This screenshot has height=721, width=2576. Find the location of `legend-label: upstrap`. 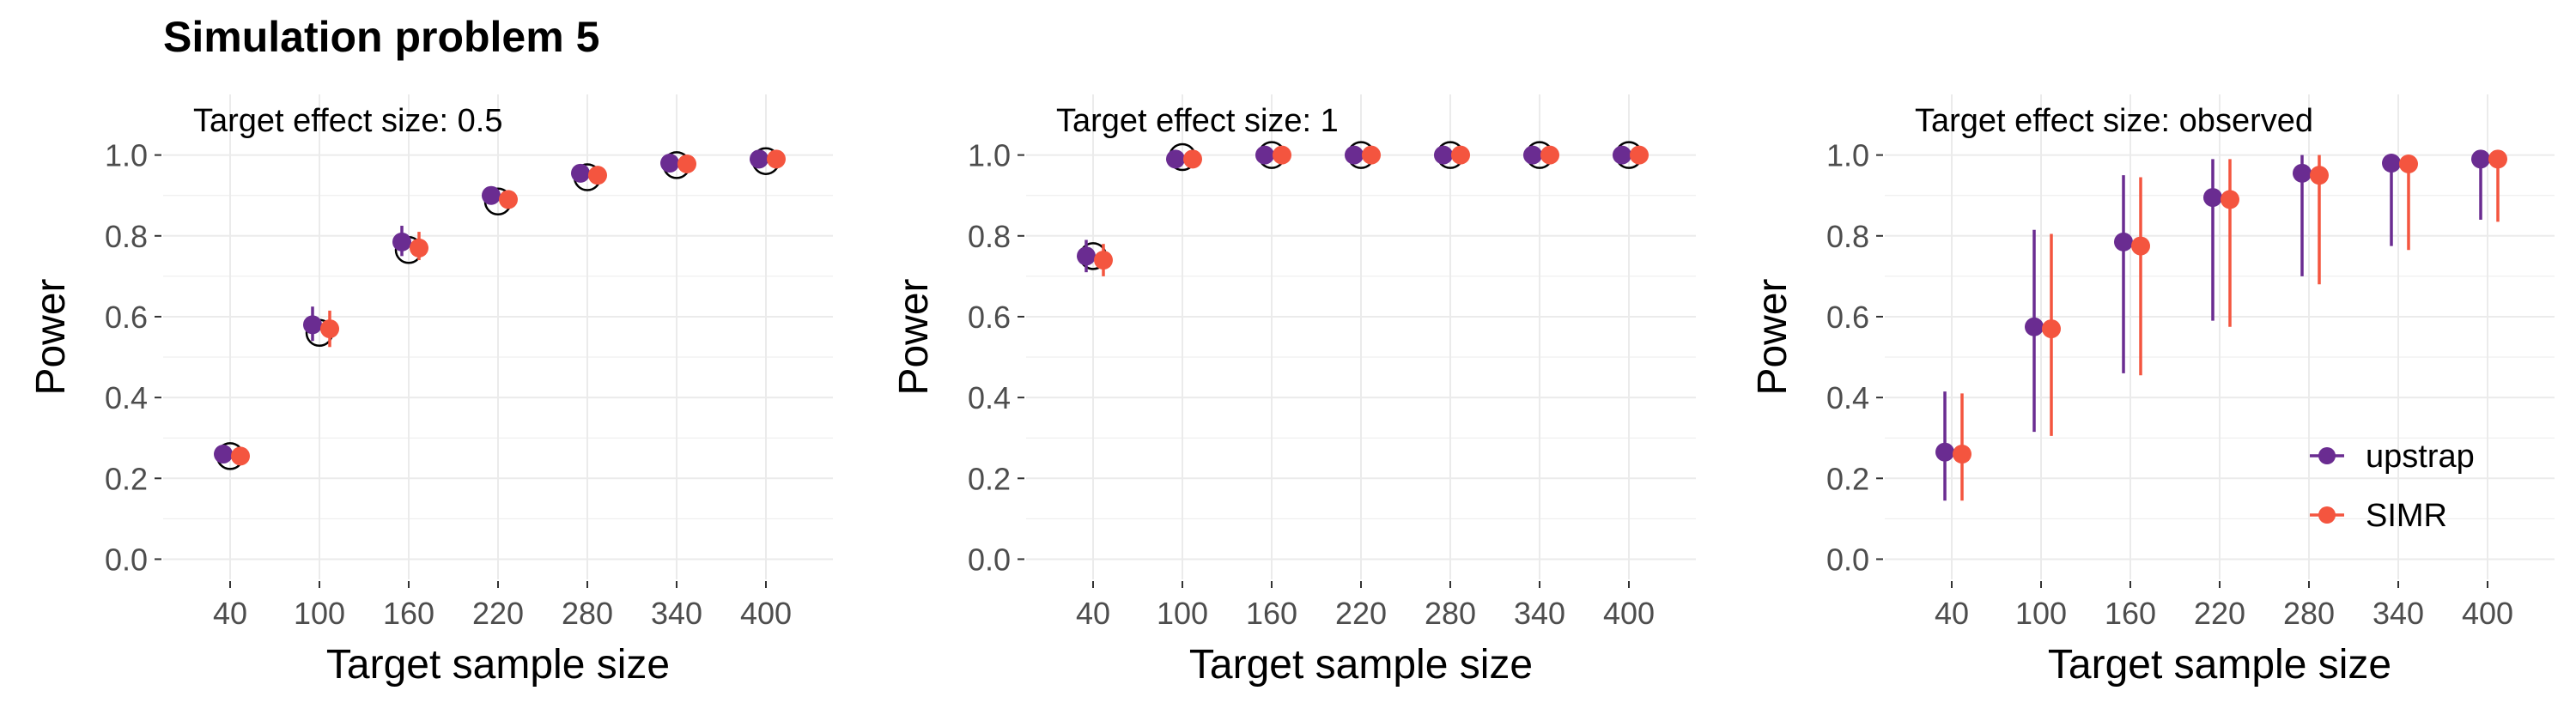

legend-label: upstrap is located at coordinates (2420, 457).